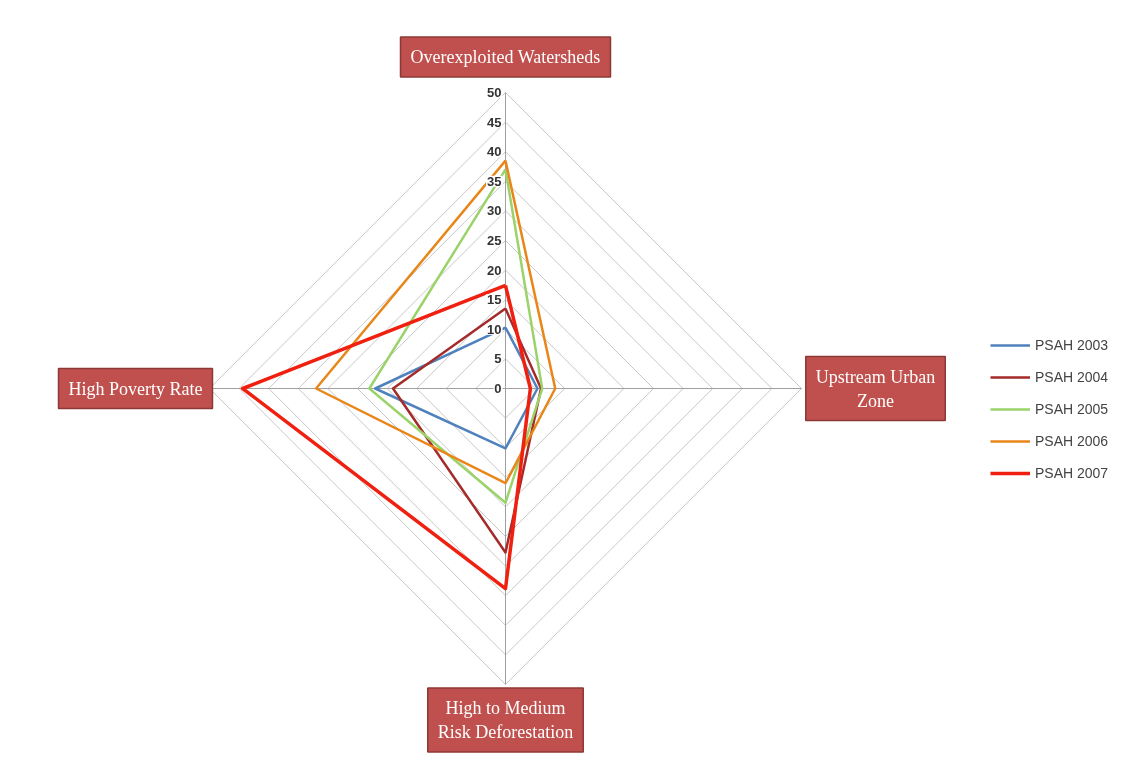 This screenshot has width=1147, height=783. What do you see at coordinates (494, 211) in the screenshot?
I see `y-tick-label: 30` at bounding box center [494, 211].